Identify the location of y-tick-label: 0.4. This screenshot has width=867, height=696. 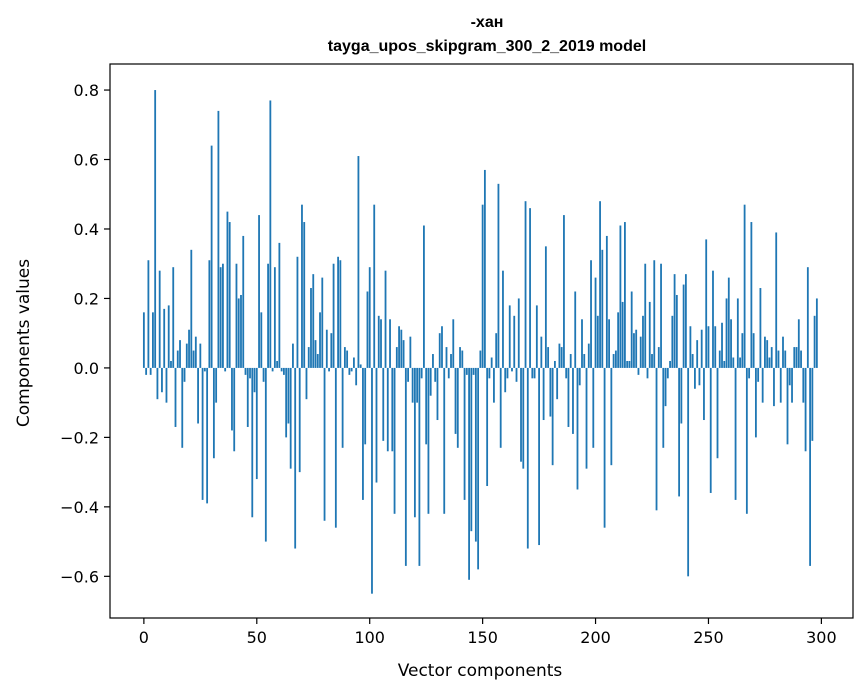
(86, 229).